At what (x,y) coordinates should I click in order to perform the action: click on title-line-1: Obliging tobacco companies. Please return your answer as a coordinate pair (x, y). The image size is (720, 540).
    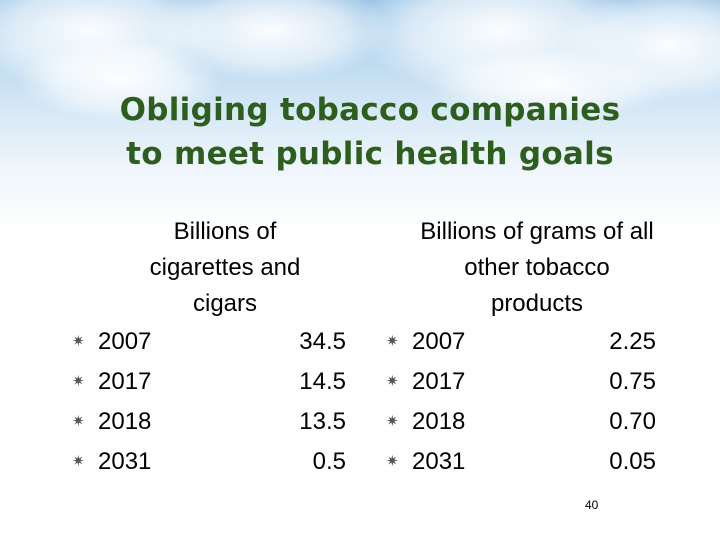
    Looking at the image, I should click on (370, 110).